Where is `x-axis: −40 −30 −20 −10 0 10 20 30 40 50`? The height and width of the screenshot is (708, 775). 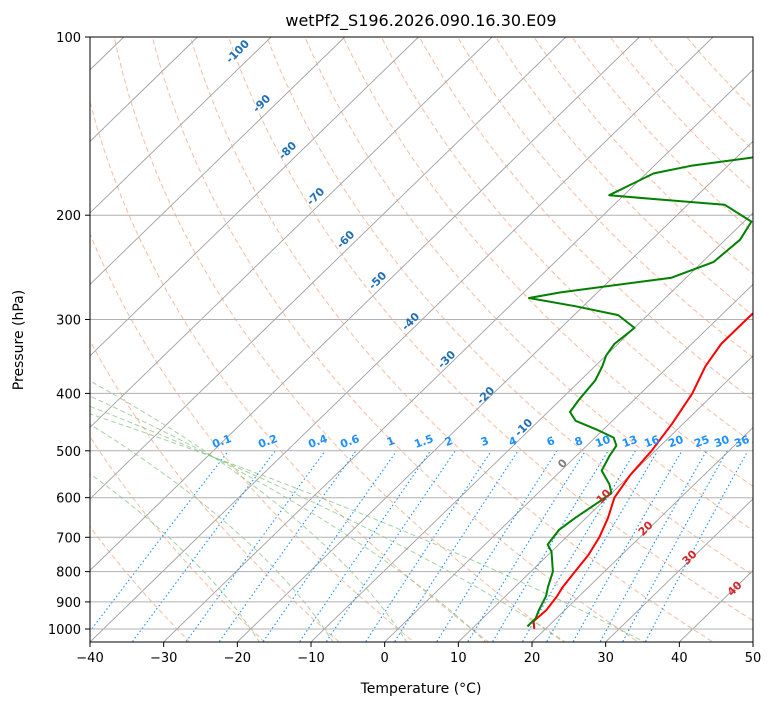 x-axis: −40 −30 −20 −10 0 10 20 30 40 50 is located at coordinates (418, 654).